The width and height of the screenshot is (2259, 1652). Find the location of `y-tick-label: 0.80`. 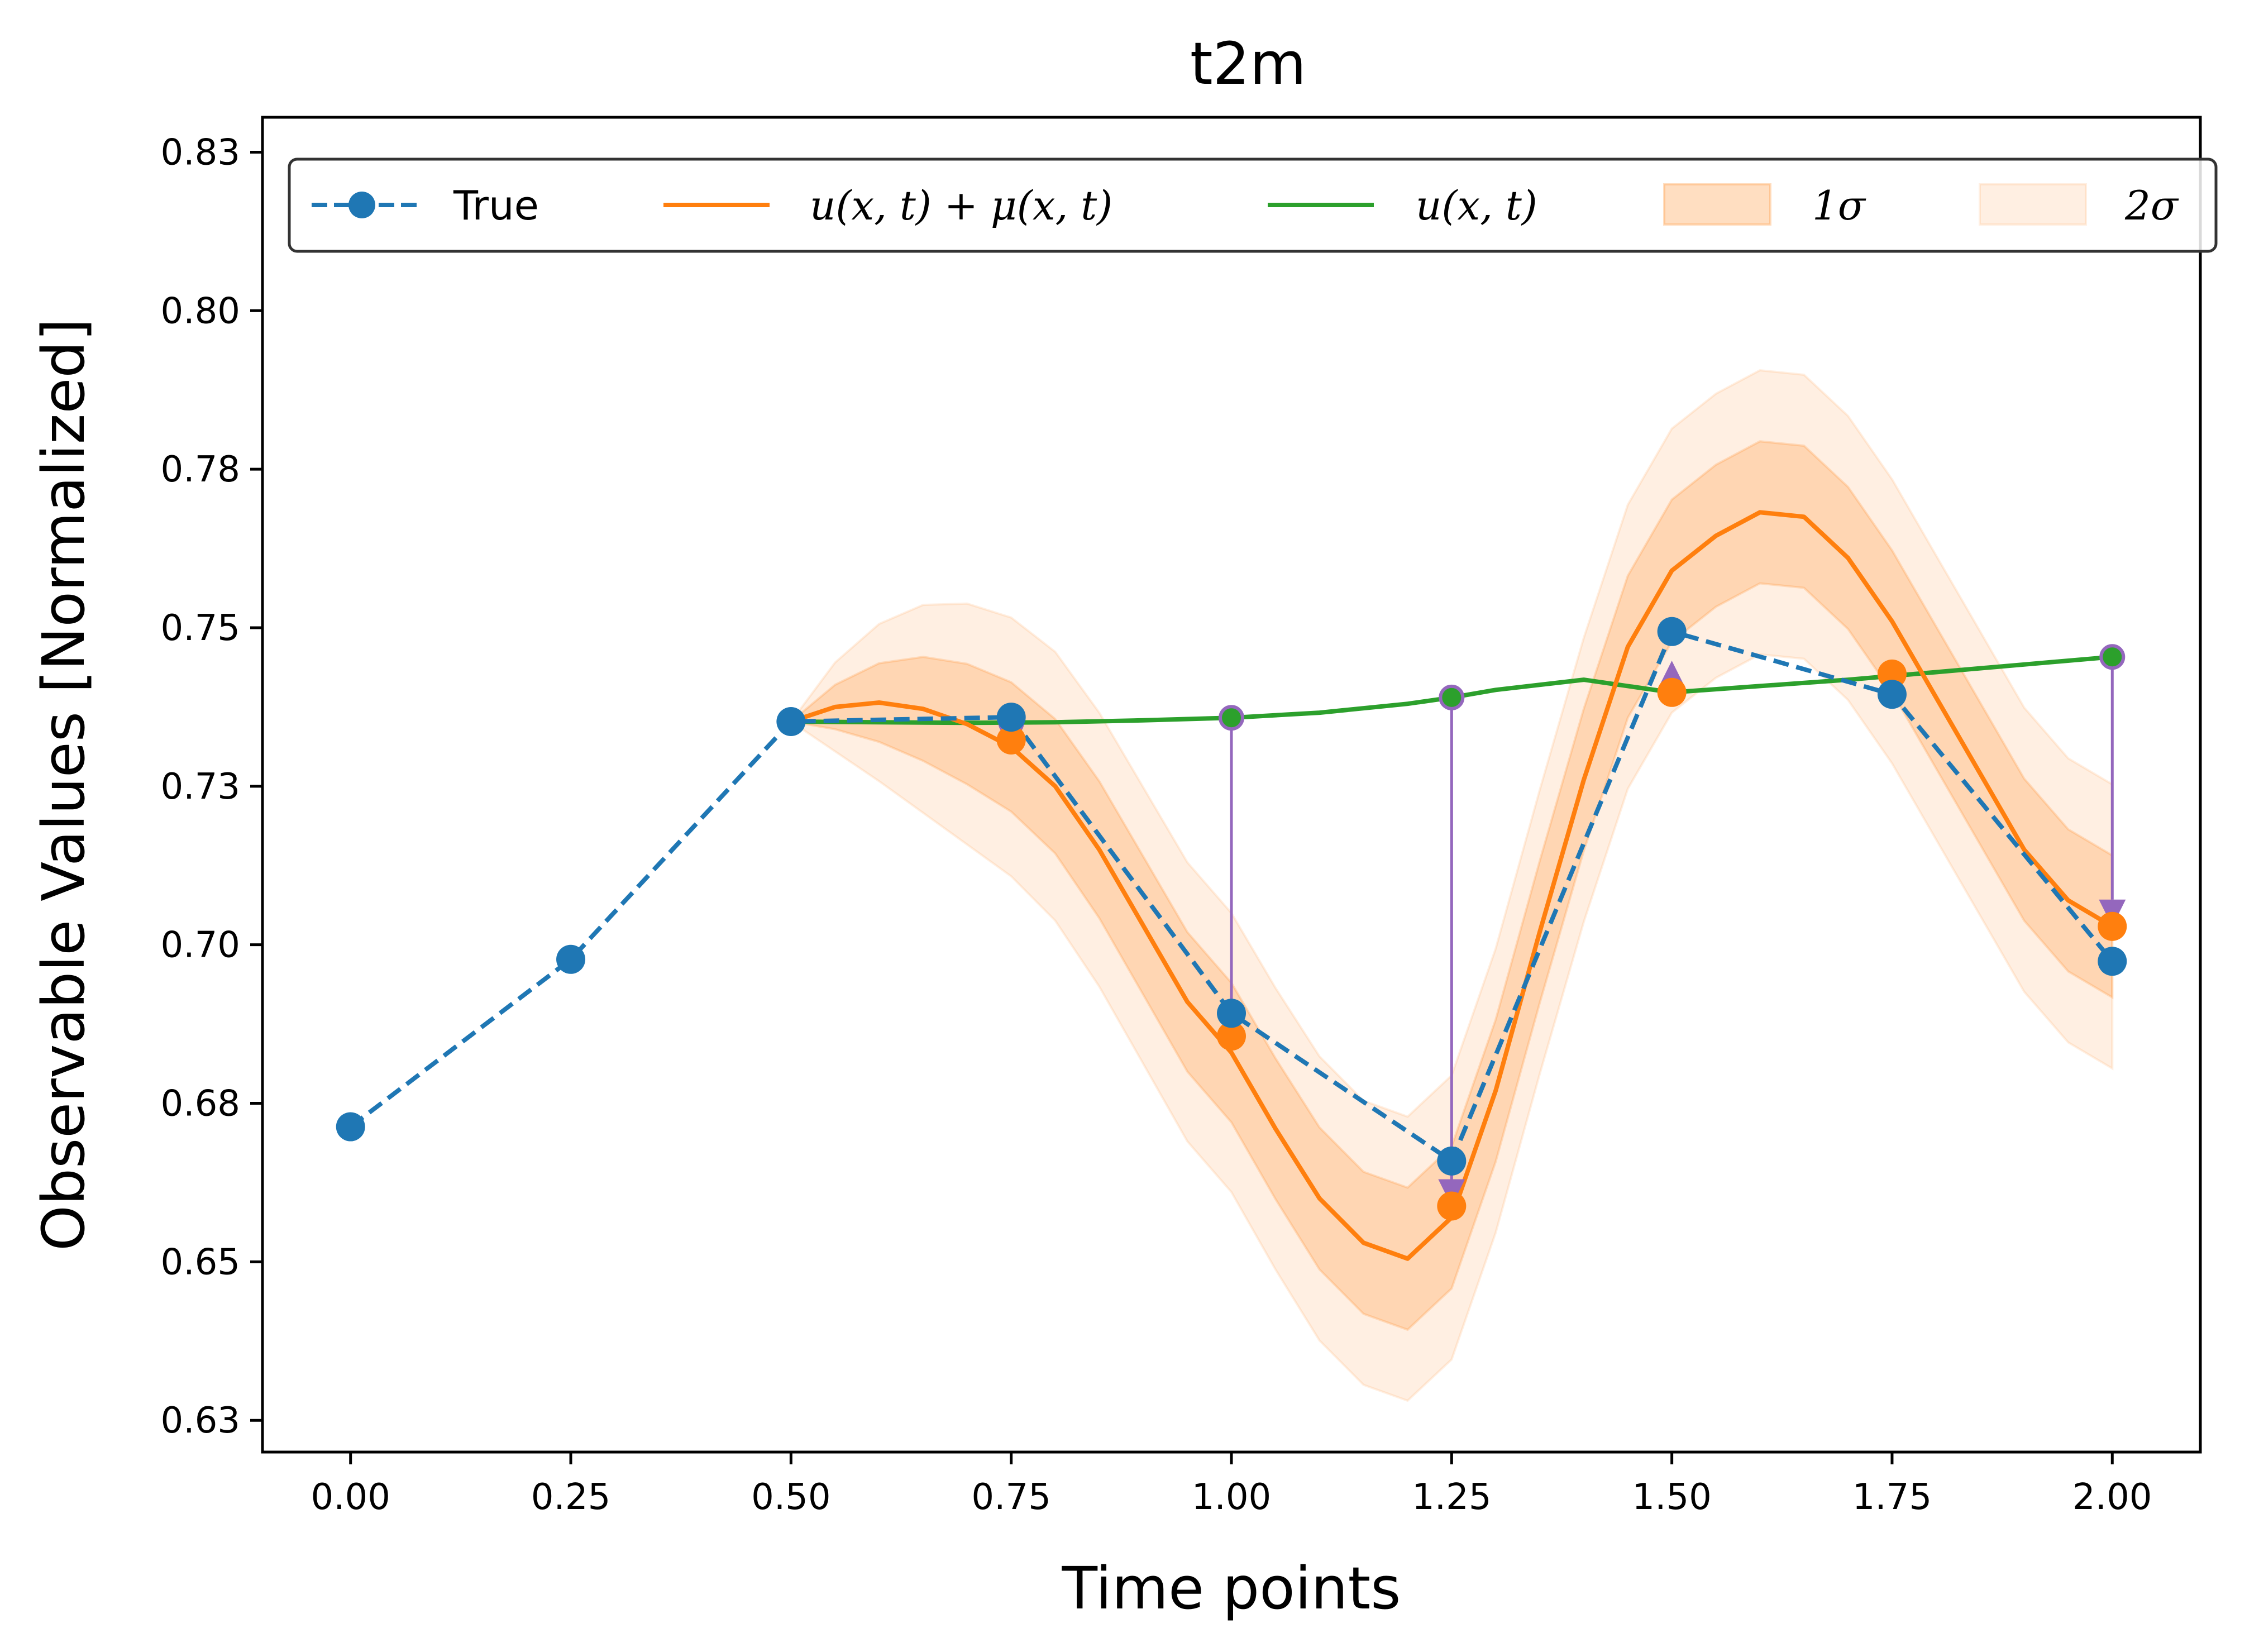

y-tick-label: 0.80 is located at coordinates (201, 311).